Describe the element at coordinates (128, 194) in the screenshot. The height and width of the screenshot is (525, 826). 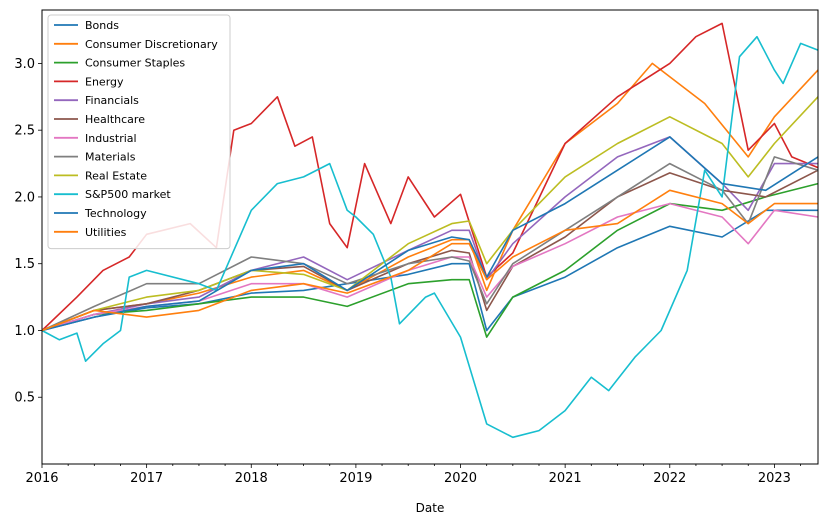
I see `legend-label: S&P500 market` at that location.